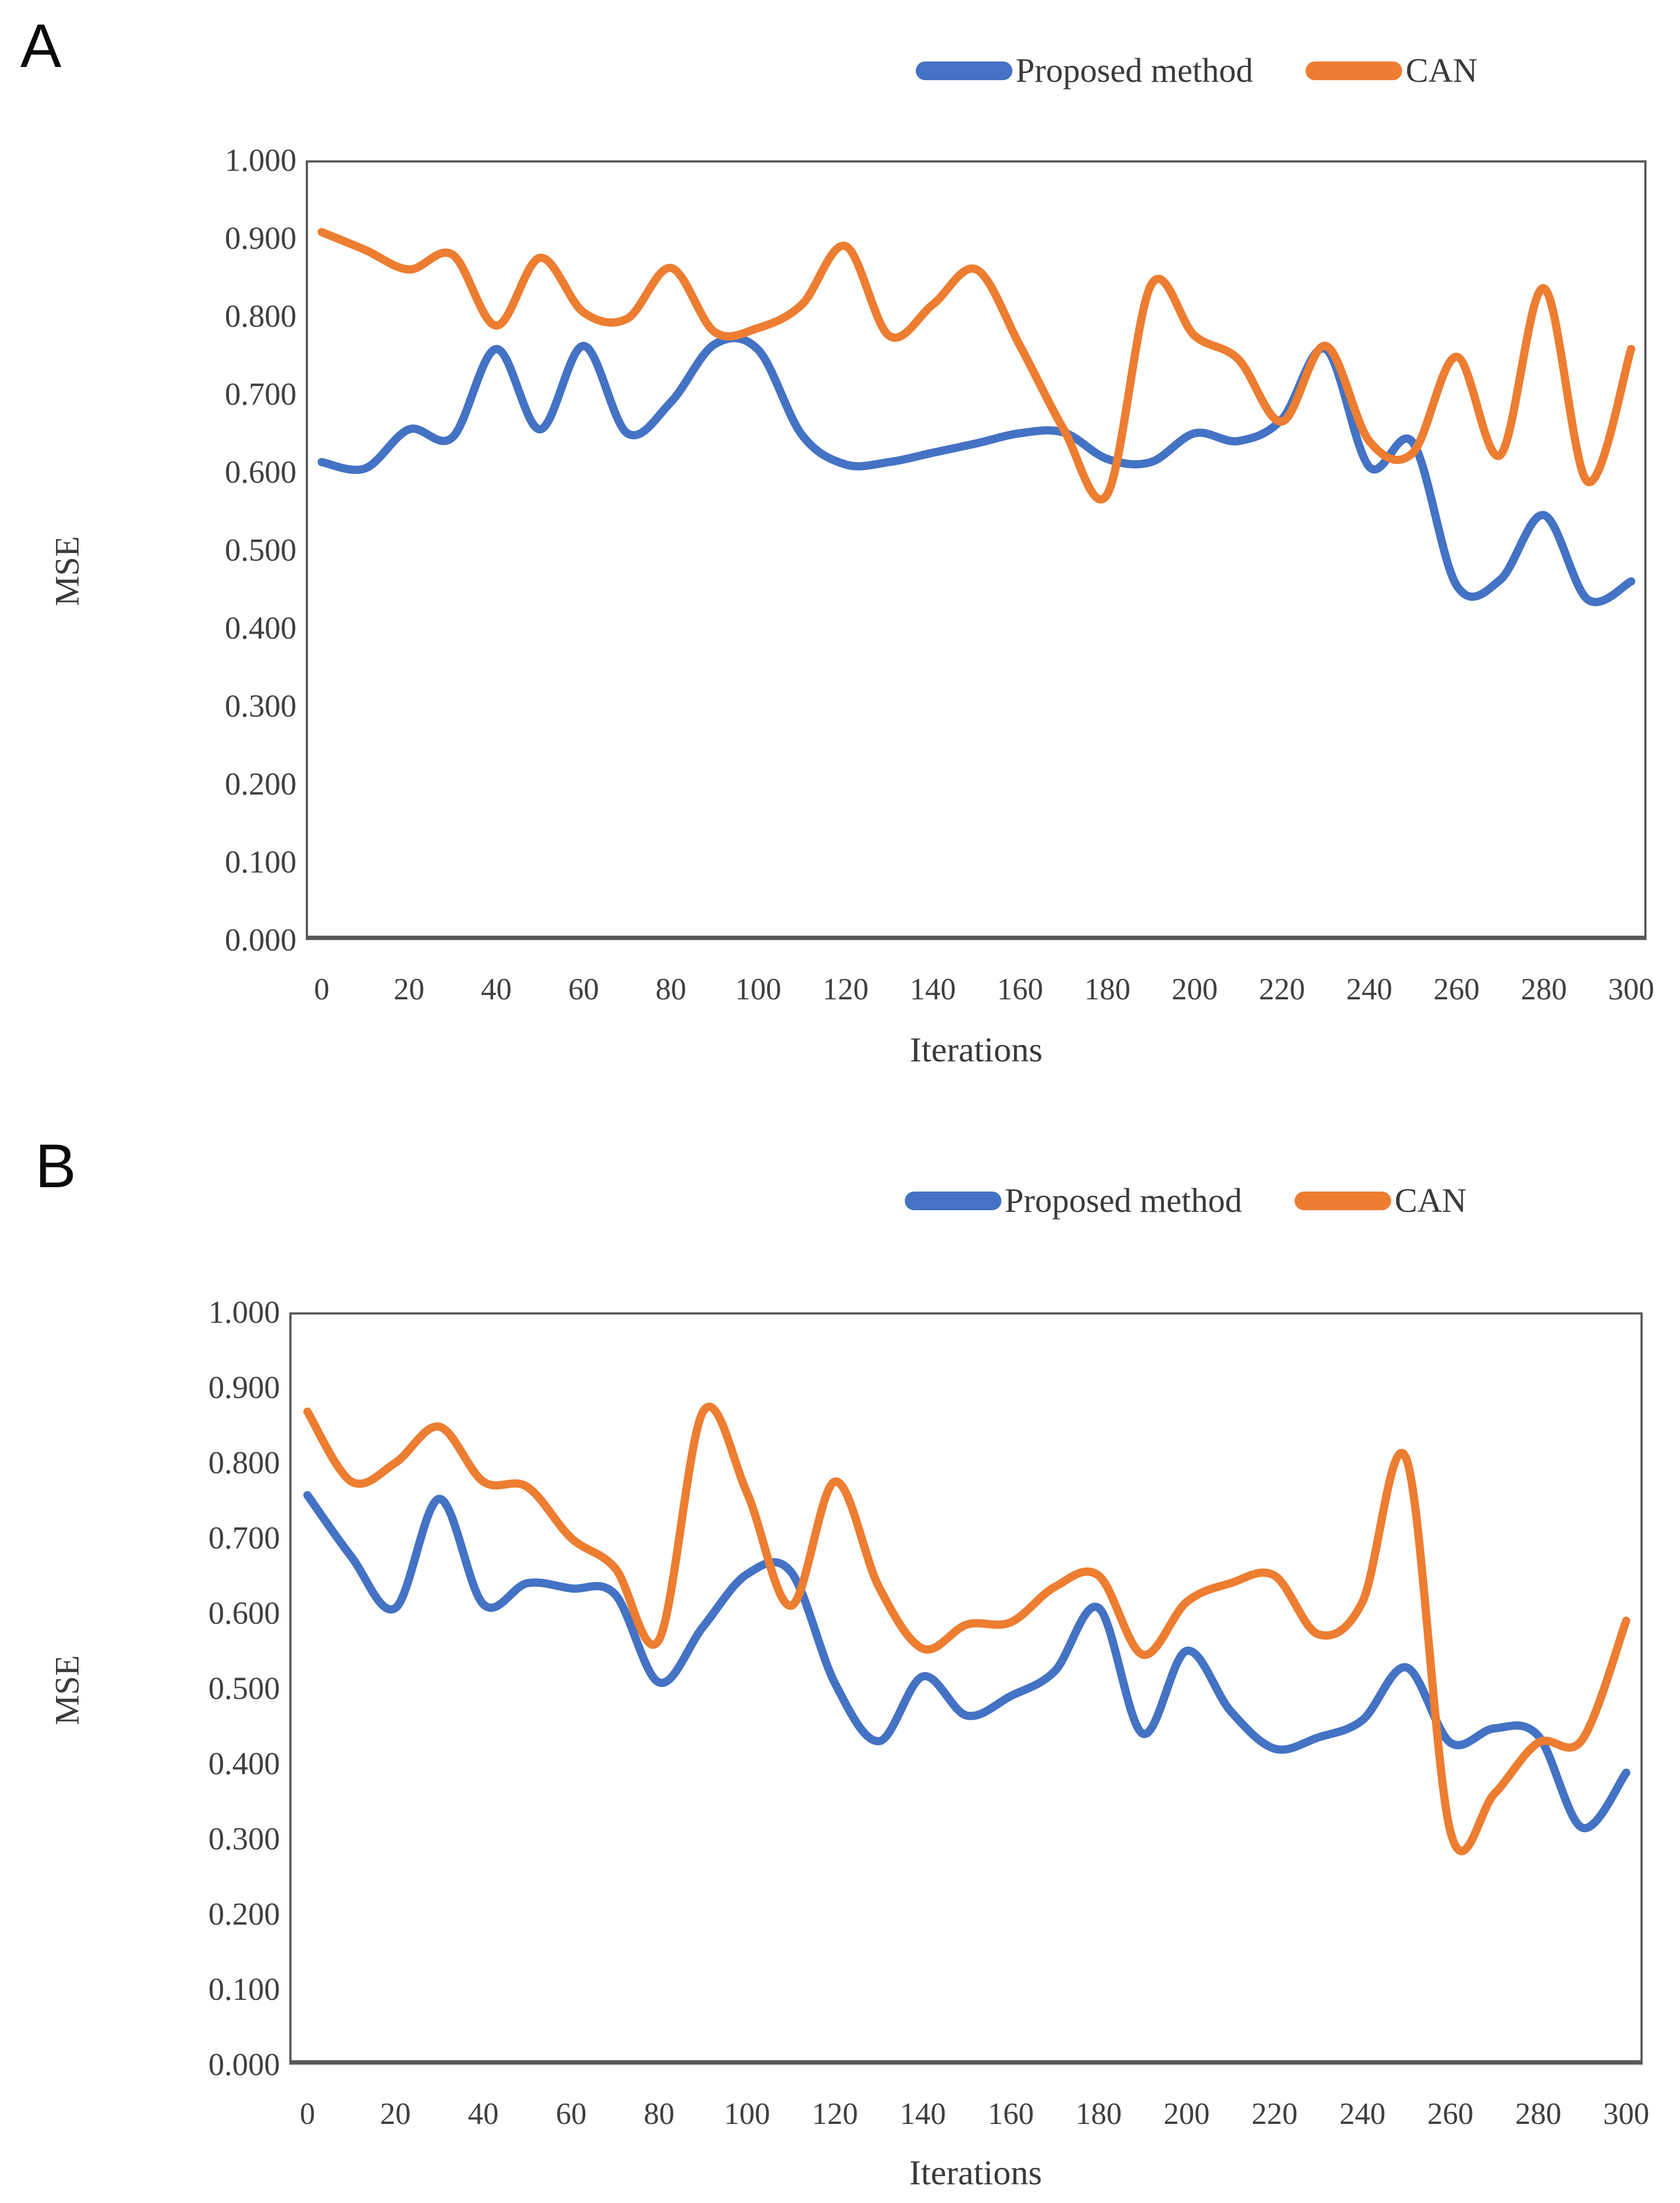 The height and width of the screenshot is (2203, 1680). What do you see at coordinates (975, 2172) in the screenshot?
I see `panel-b-x-axis-title: Iterations` at bounding box center [975, 2172].